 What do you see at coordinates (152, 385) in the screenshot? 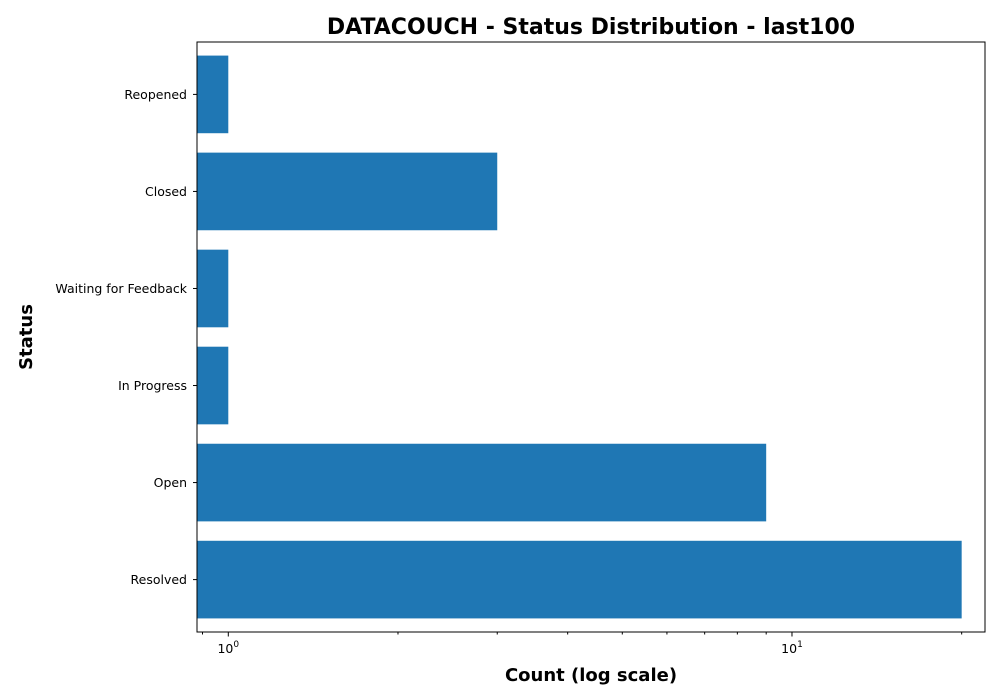
I see `y-tick-label: In Progress` at bounding box center [152, 385].